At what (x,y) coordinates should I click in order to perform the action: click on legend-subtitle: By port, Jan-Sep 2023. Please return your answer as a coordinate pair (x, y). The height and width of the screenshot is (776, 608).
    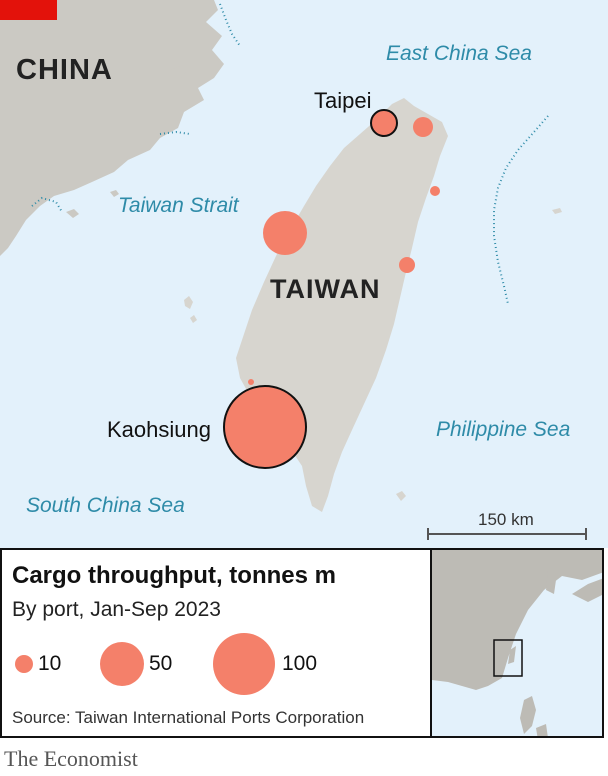
    Looking at the image, I should click on (116, 609).